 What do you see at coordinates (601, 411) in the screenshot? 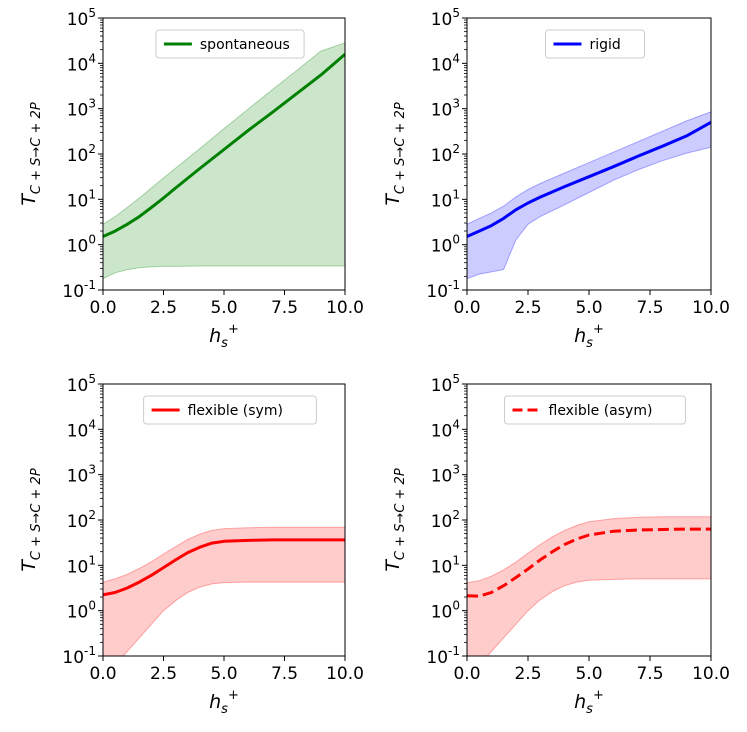
I see `legend-label: flexible (asym)` at bounding box center [601, 411].